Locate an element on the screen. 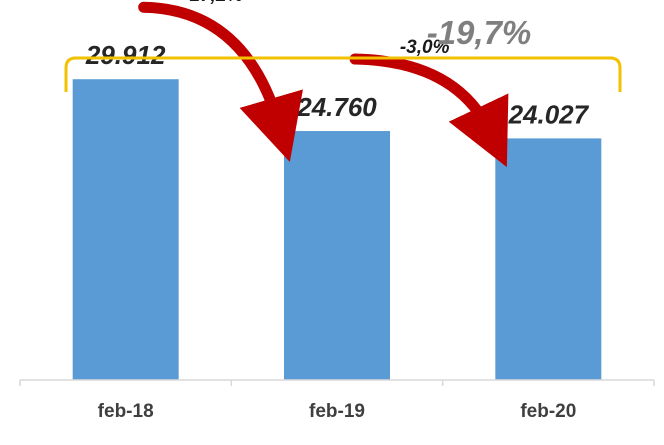 This screenshot has width=664, height=445. x-tick-label-feb-18: feb-18 is located at coordinates (126, 411).